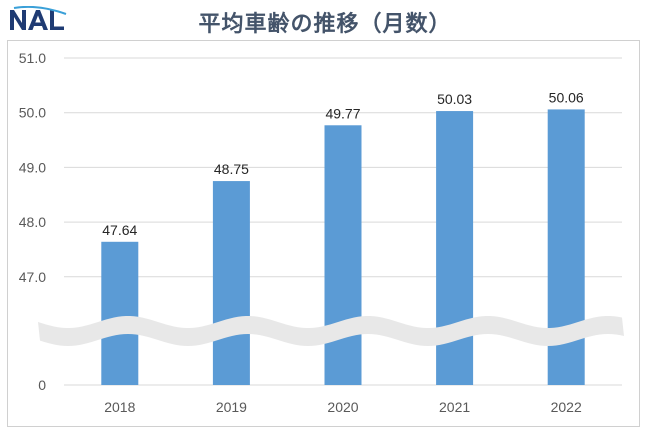 Image resolution: width=650 pixels, height=436 pixels. I want to click on x-tick-label: 2019, so click(231, 407).